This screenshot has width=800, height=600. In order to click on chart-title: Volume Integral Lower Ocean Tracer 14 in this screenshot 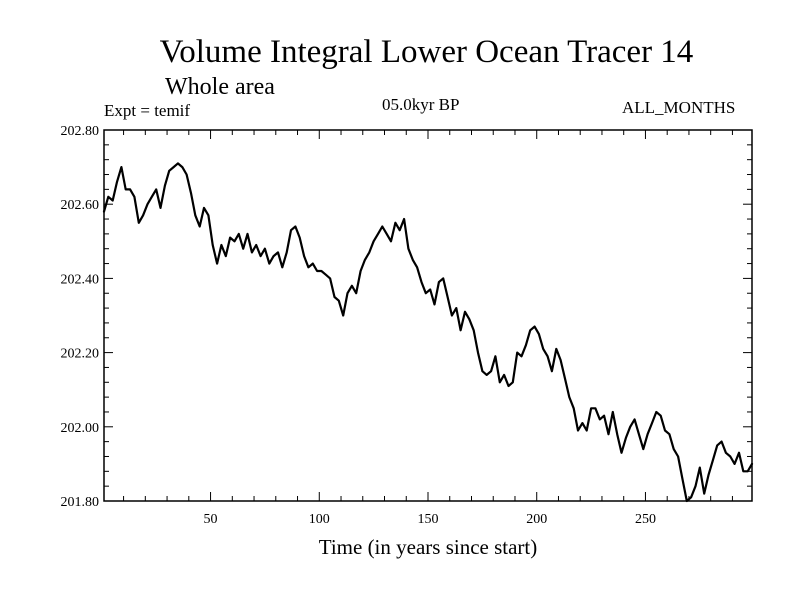, I will do `click(426, 52)`.